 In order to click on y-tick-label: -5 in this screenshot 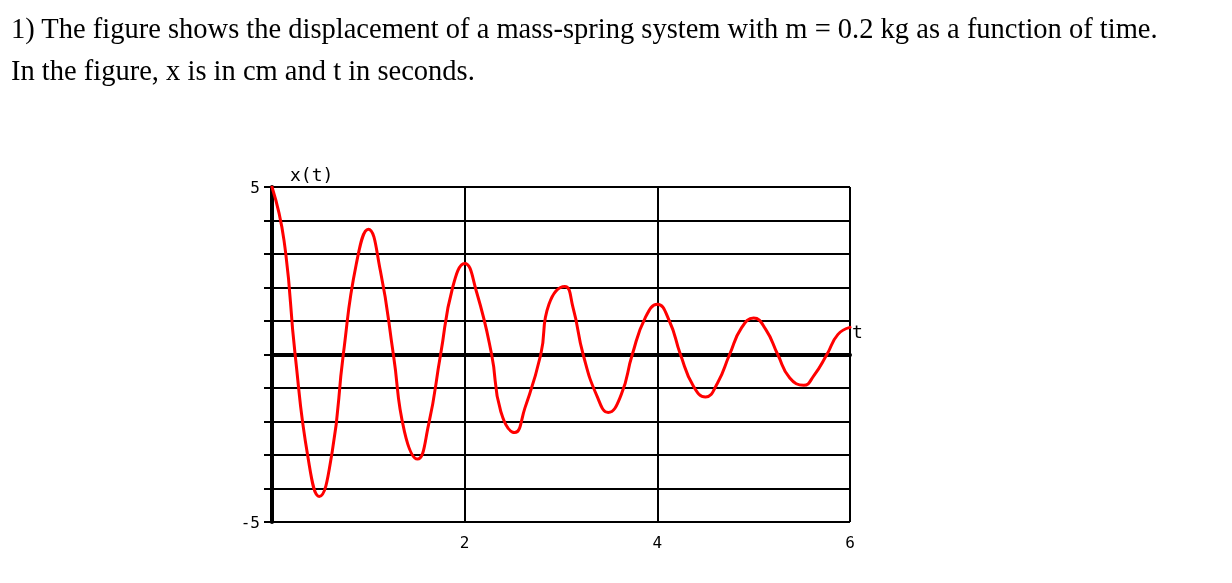, I will do `click(250, 522)`.